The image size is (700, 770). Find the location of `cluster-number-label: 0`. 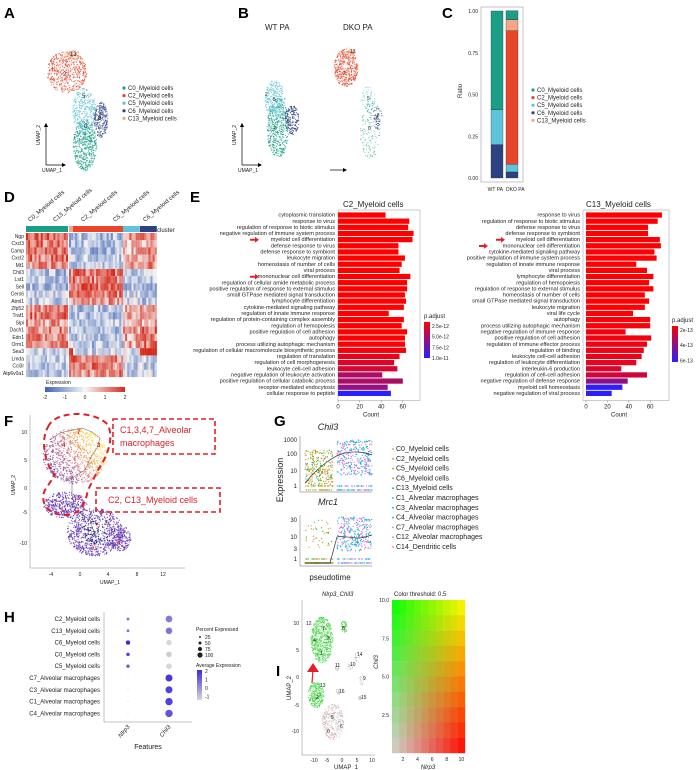

cluster-number-label: 0 is located at coordinates (369, 129).